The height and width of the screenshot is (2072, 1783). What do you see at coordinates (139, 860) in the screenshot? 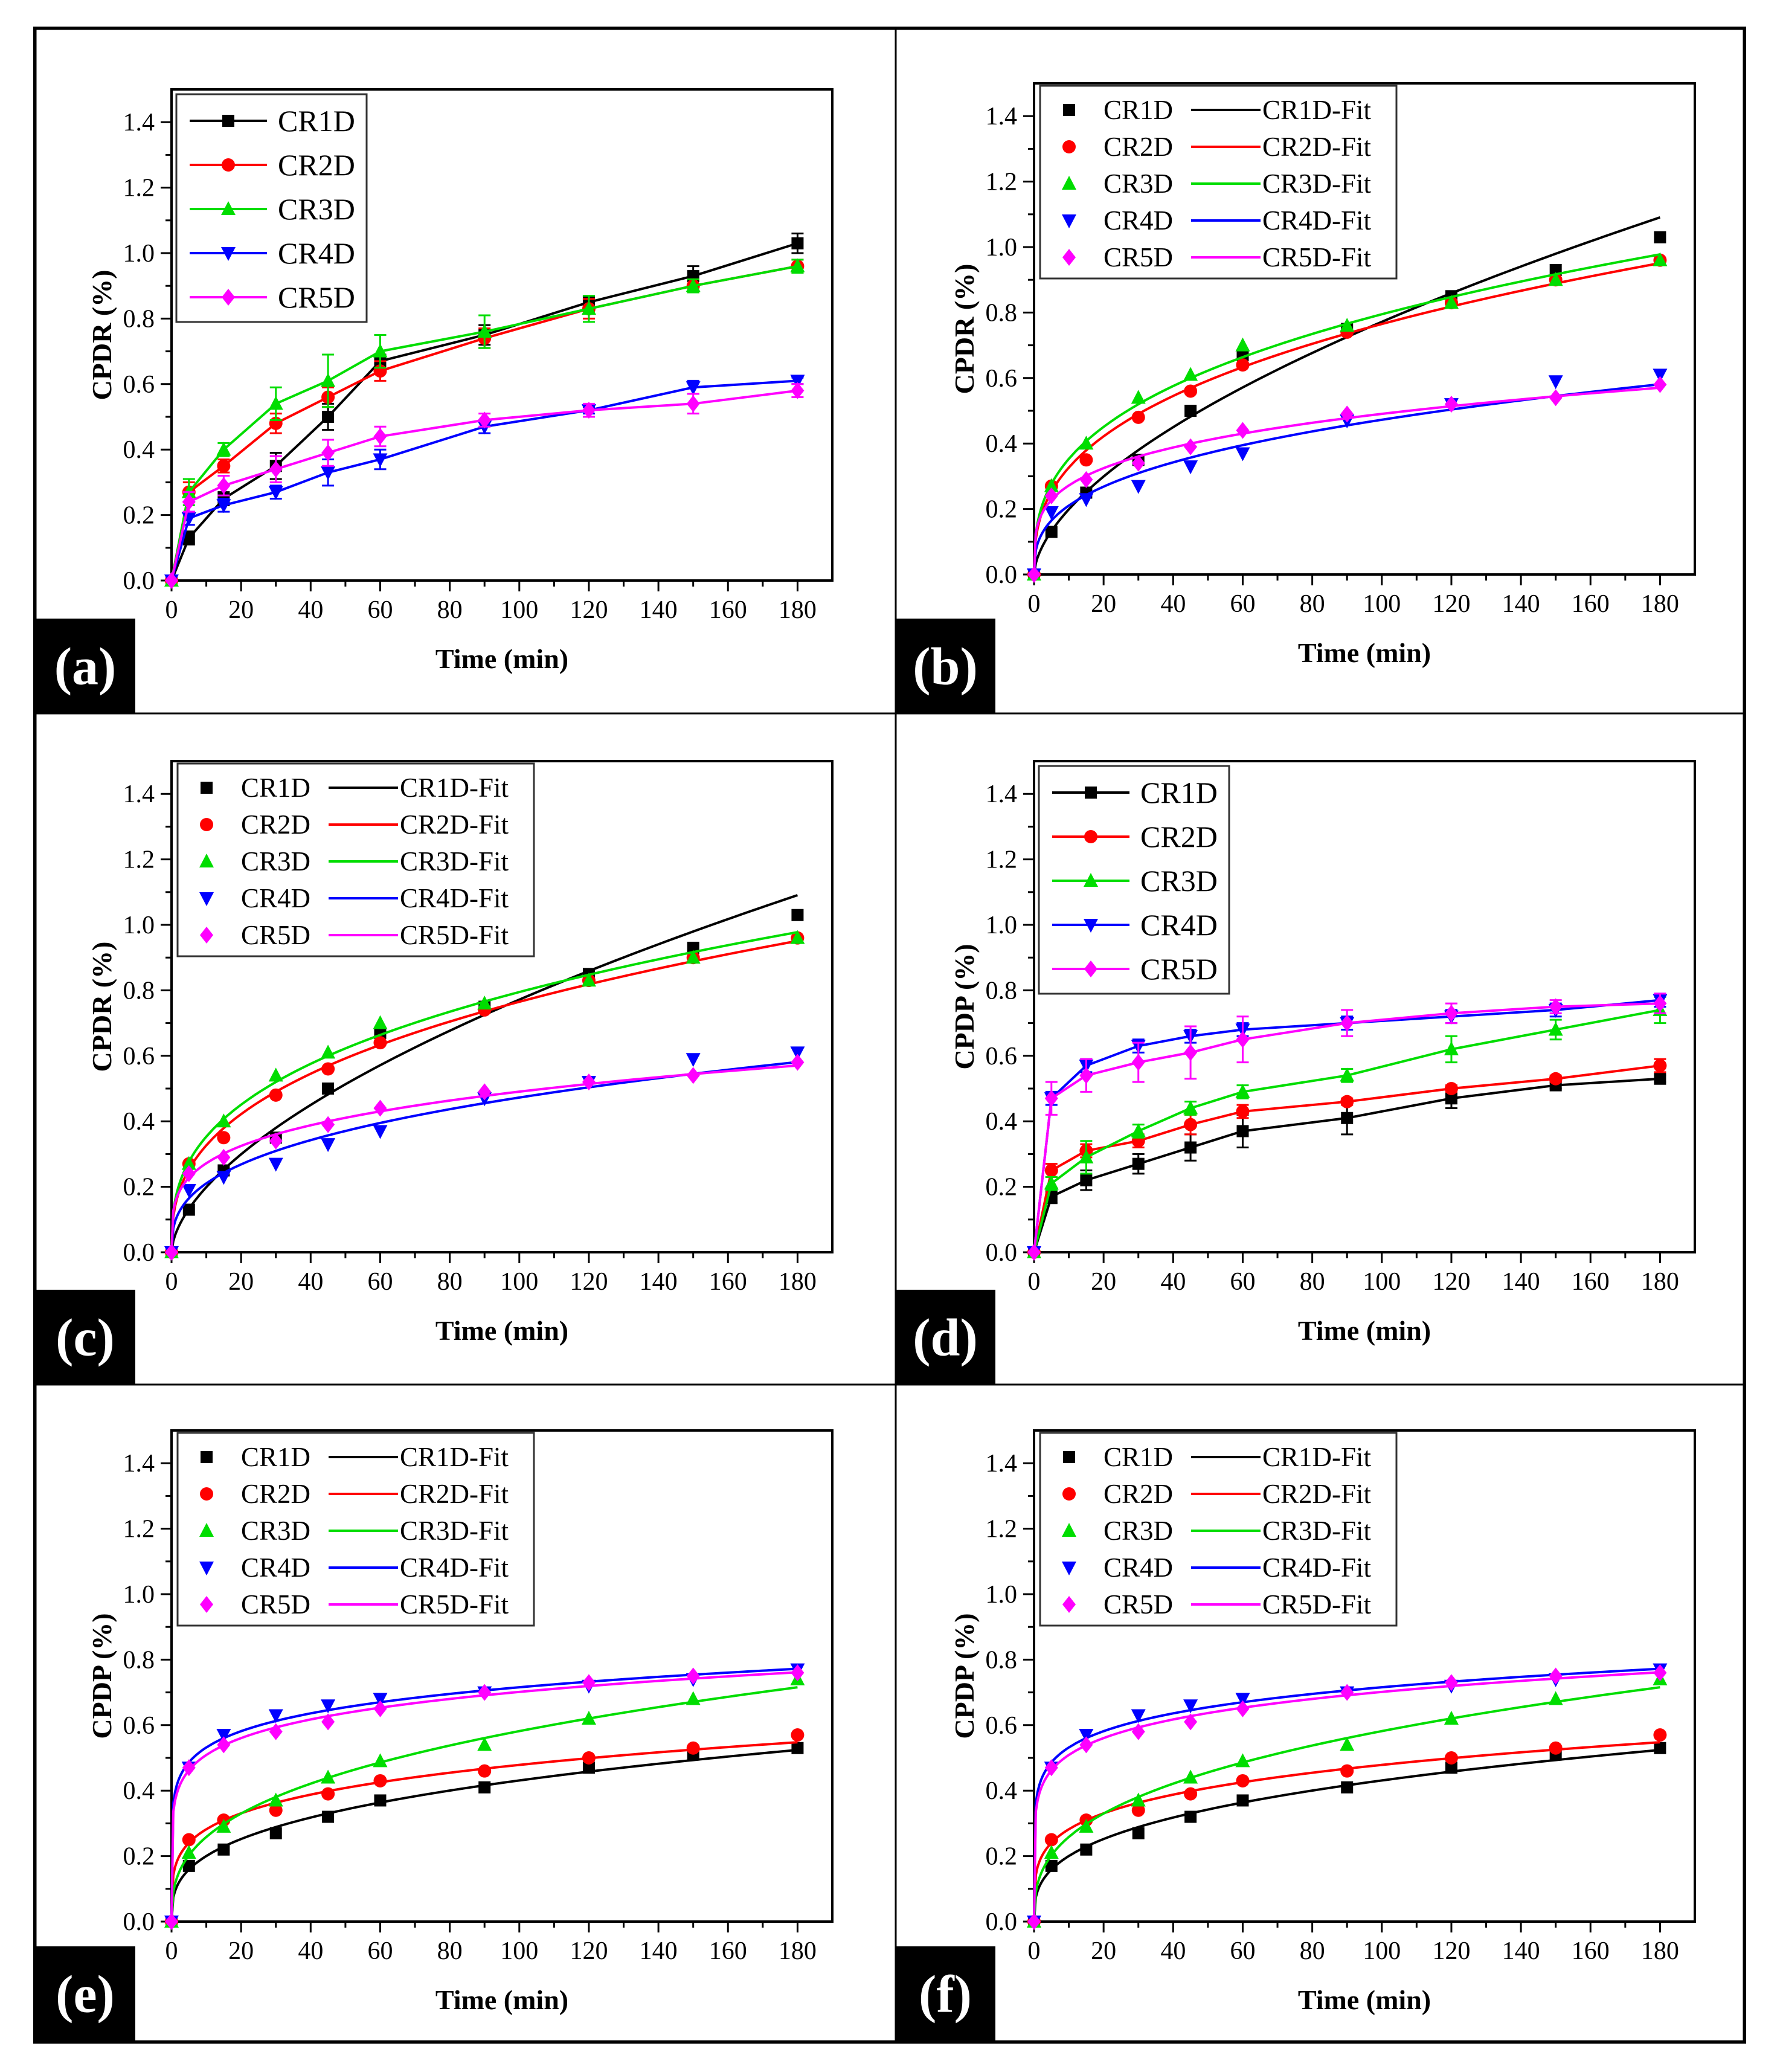
I see `y-tick-label: 1.2` at bounding box center [139, 860].